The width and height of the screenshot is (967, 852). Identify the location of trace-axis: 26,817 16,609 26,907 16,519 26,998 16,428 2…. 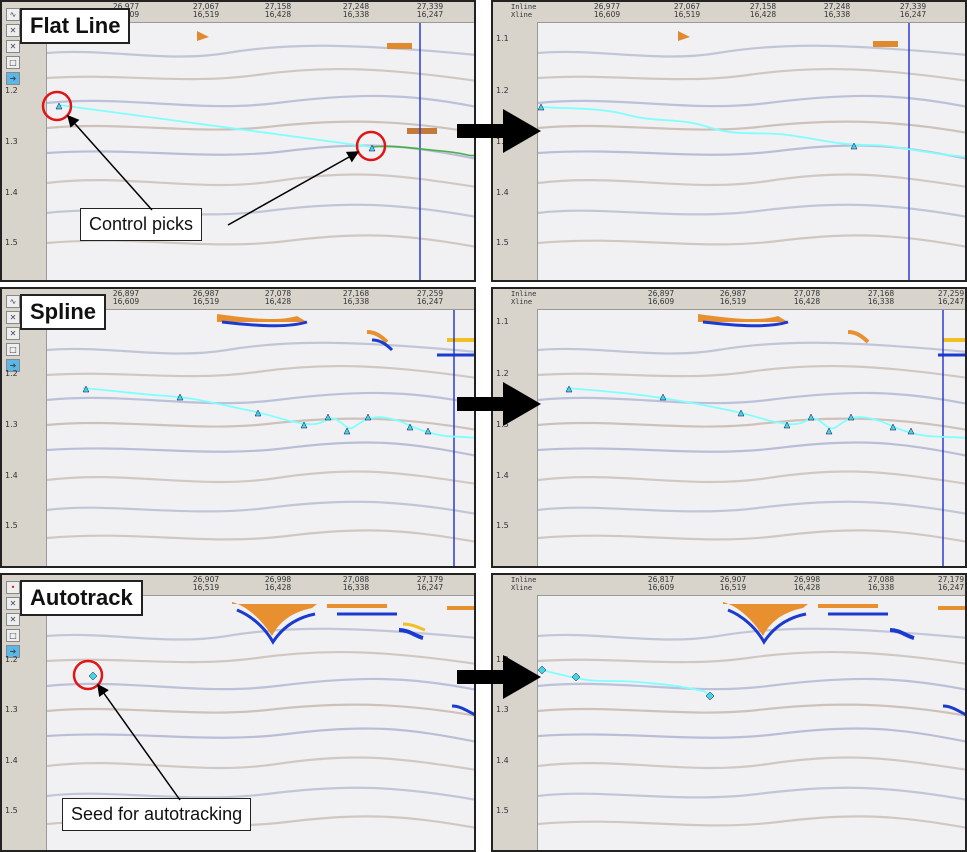
(751, 585).